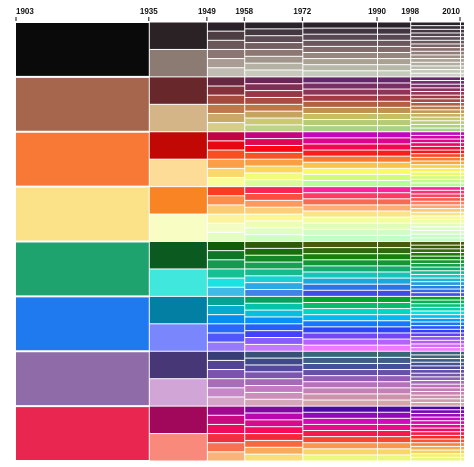  Describe the element at coordinates (149, 11) in the screenshot. I see `x-tick-label: 1935` at that location.